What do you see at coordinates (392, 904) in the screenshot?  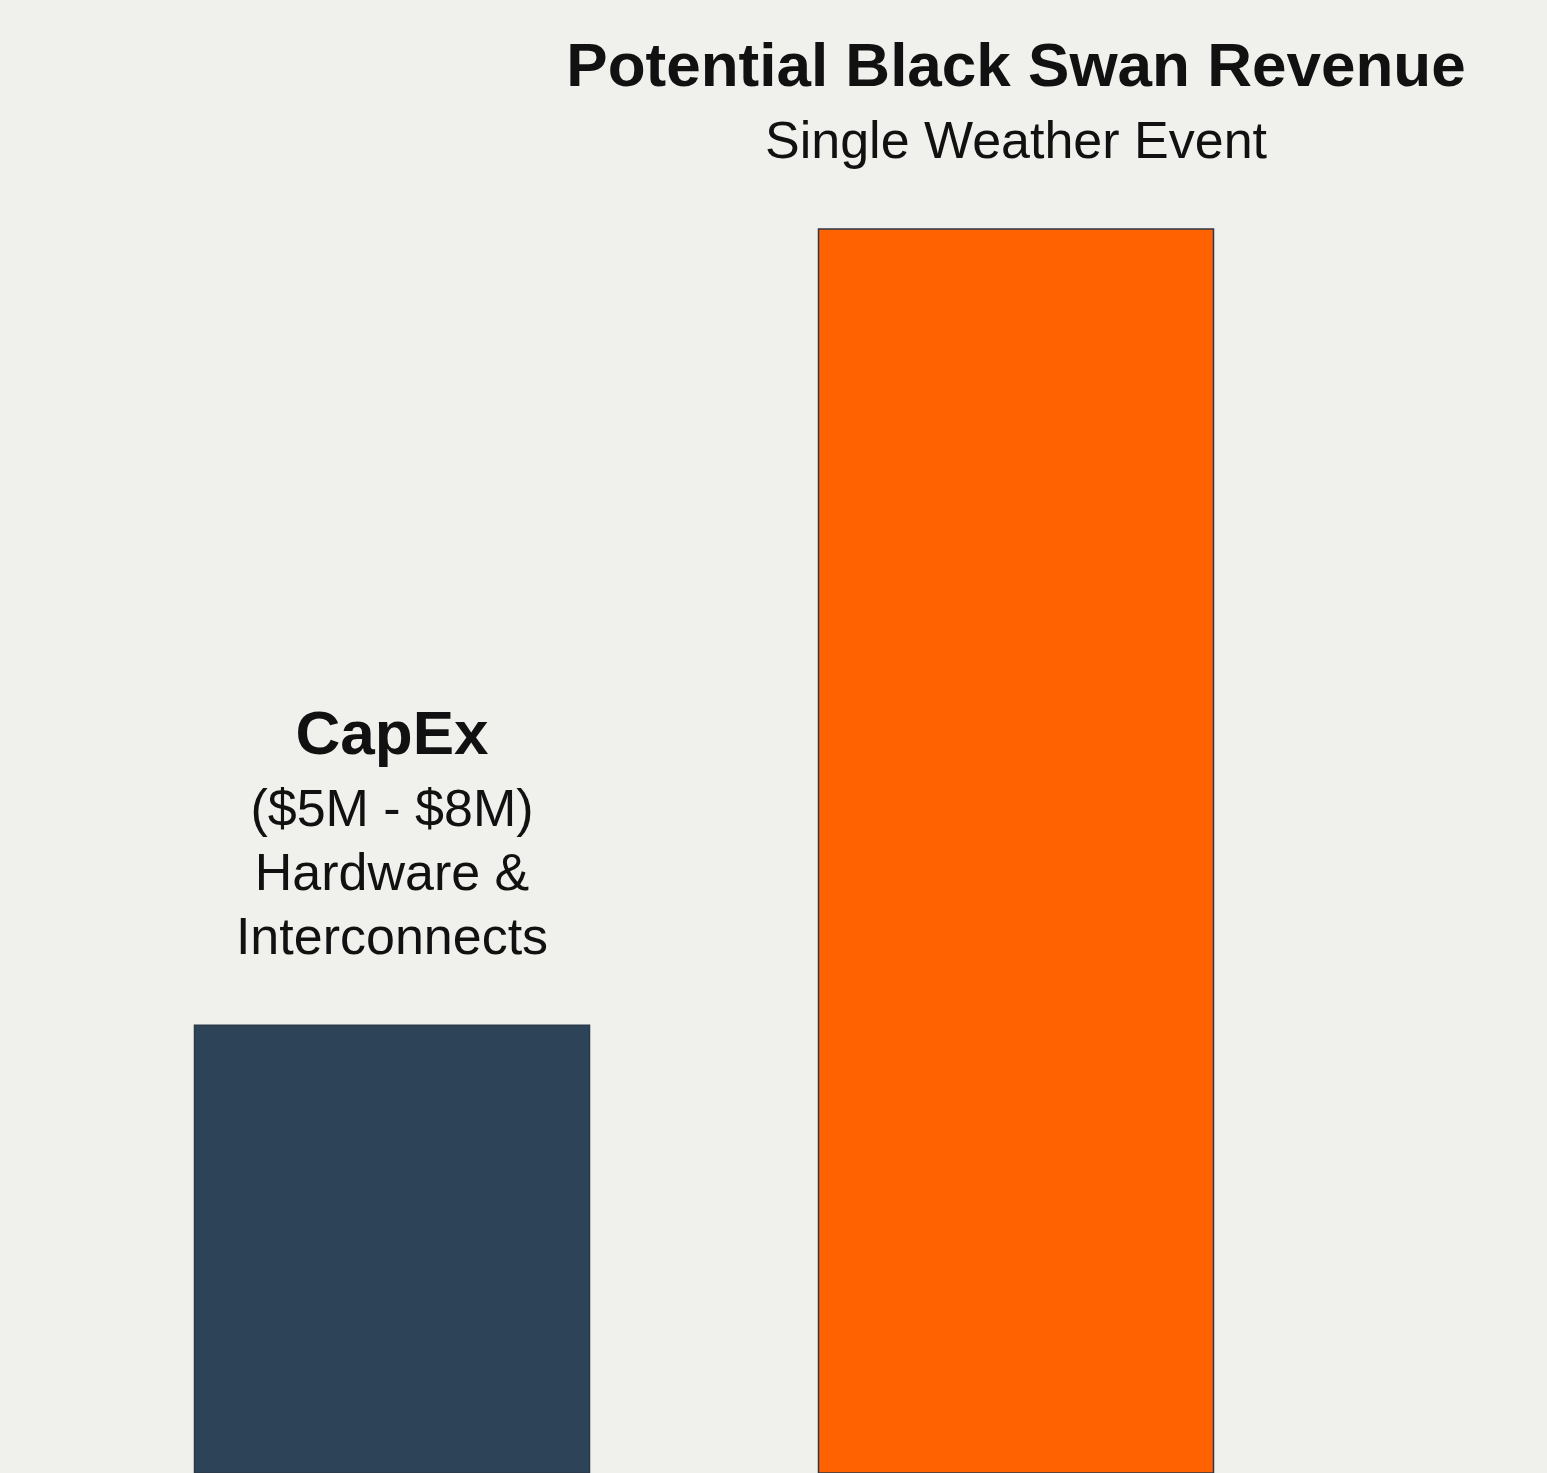 I see `annotation: Hardware & Interconnects` at bounding box center [392, 904].